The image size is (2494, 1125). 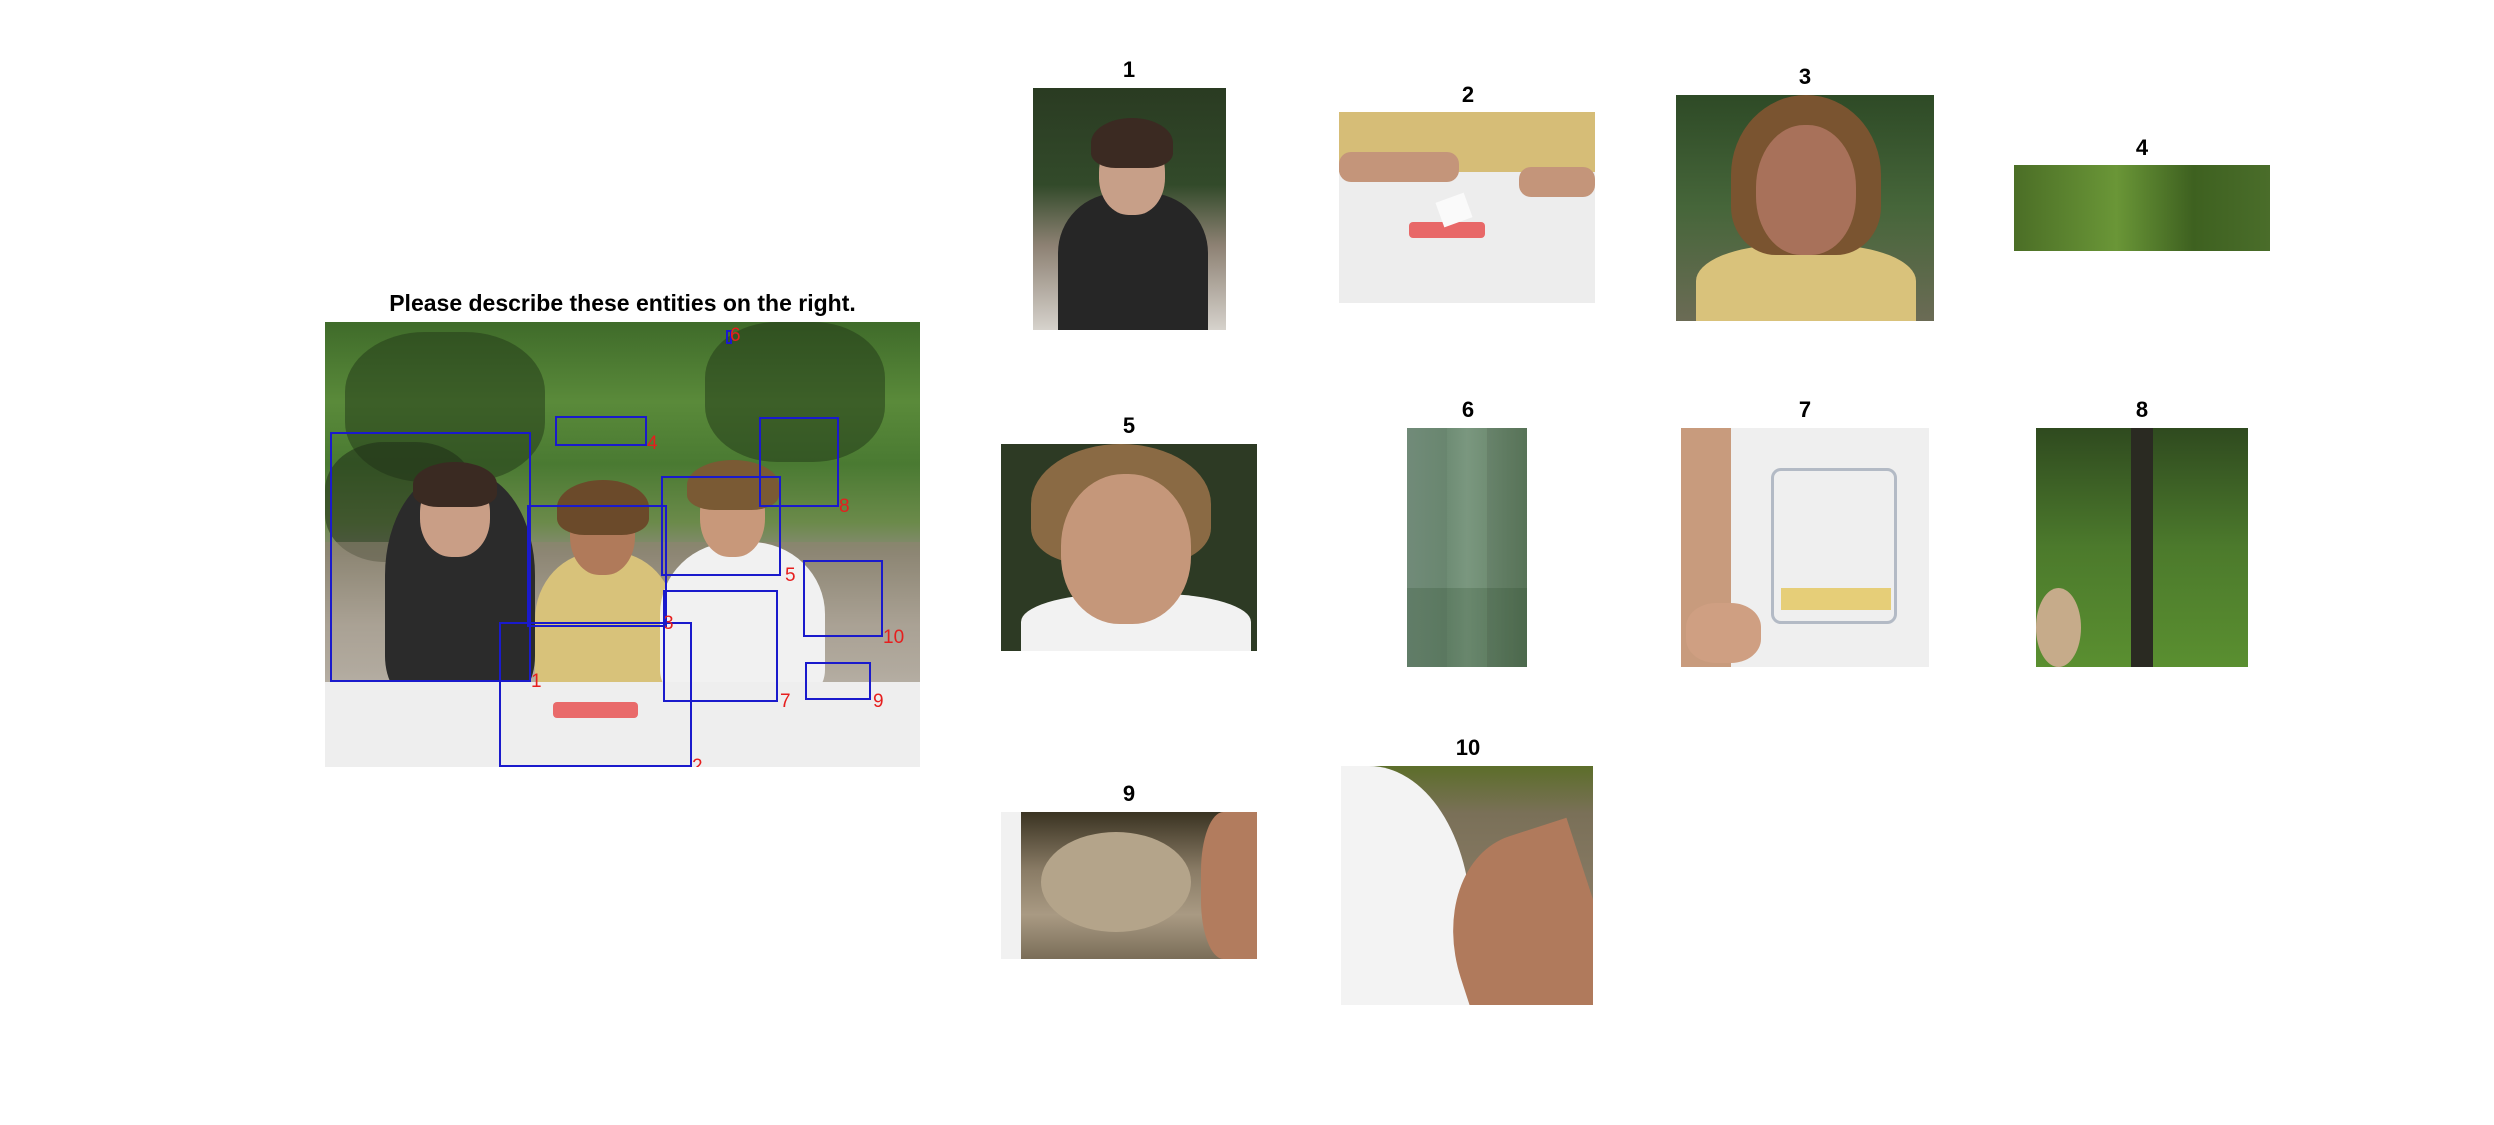 What do you see at coordinates (2142, 208) in the screenshot?
I see `crop-4-foliage` at bounding box center [2142, 208].